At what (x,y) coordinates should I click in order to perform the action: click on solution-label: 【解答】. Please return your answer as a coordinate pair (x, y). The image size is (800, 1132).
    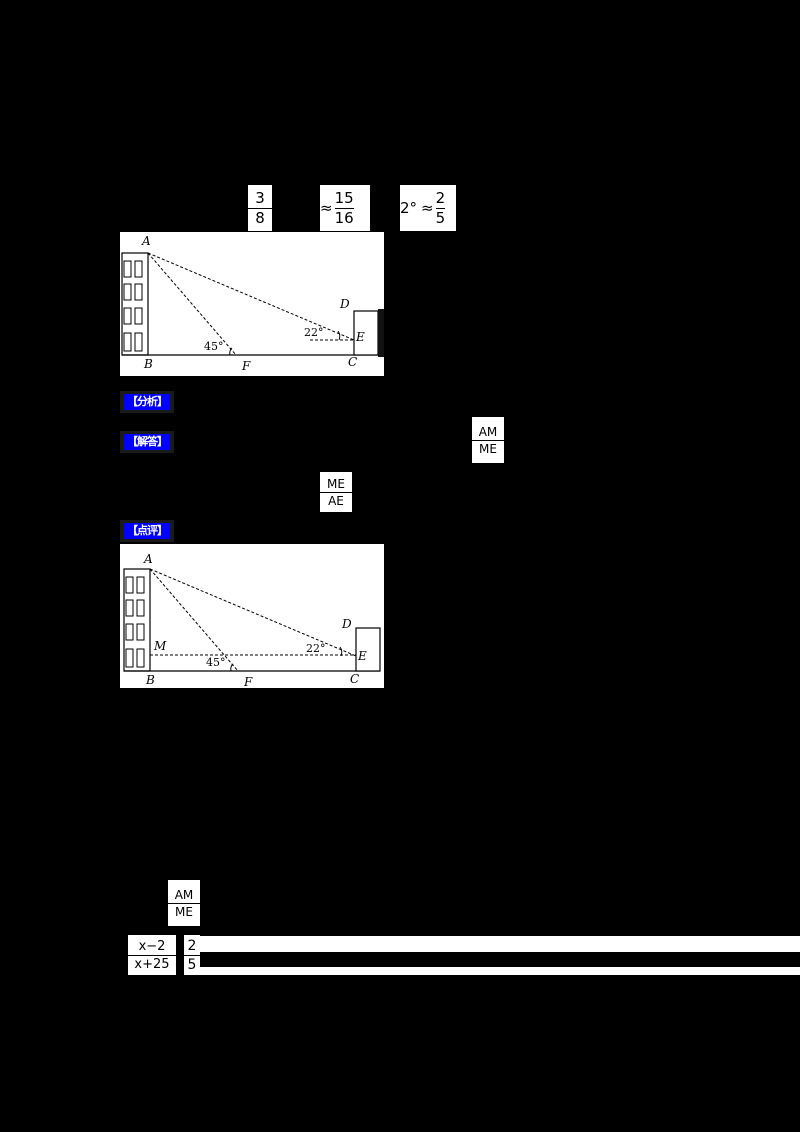
    Looking at the image, I should click on (147, 442).